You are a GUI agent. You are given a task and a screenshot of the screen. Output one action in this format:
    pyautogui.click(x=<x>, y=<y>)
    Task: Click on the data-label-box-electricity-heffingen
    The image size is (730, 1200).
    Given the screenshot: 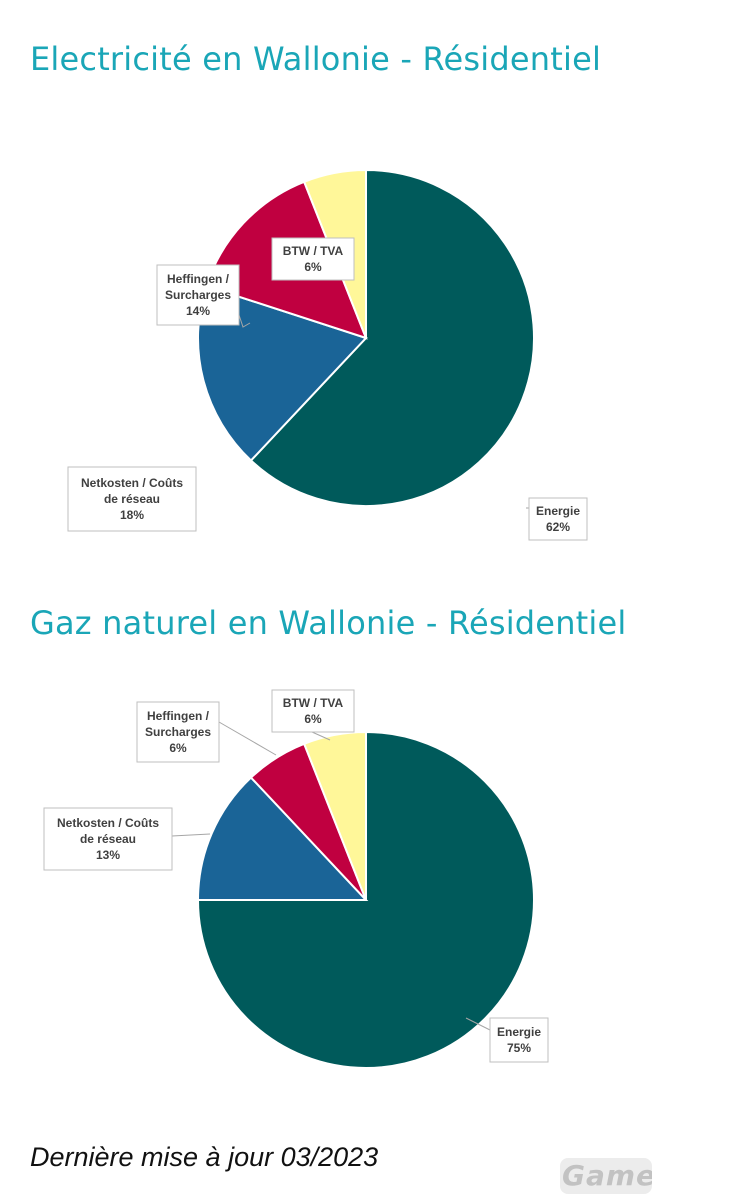 What is the action you would take?
    pyautogui.click(x=198, y=295)
    